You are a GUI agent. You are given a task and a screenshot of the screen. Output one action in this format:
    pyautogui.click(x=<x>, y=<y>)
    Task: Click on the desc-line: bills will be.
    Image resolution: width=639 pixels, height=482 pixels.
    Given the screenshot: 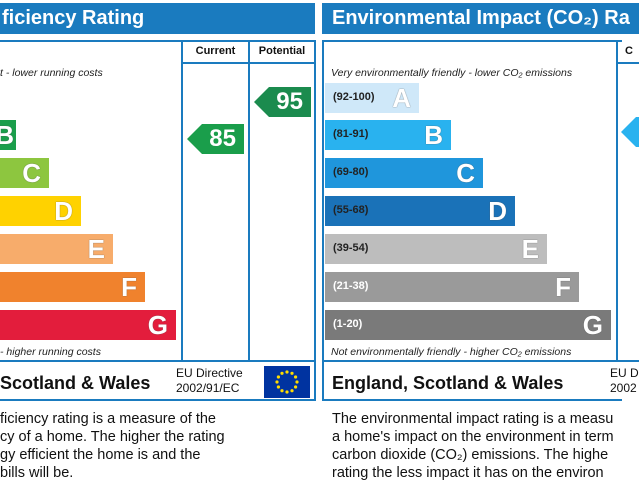 What is the action you would take?
    pyautogui.click(x=37, y=473)
    